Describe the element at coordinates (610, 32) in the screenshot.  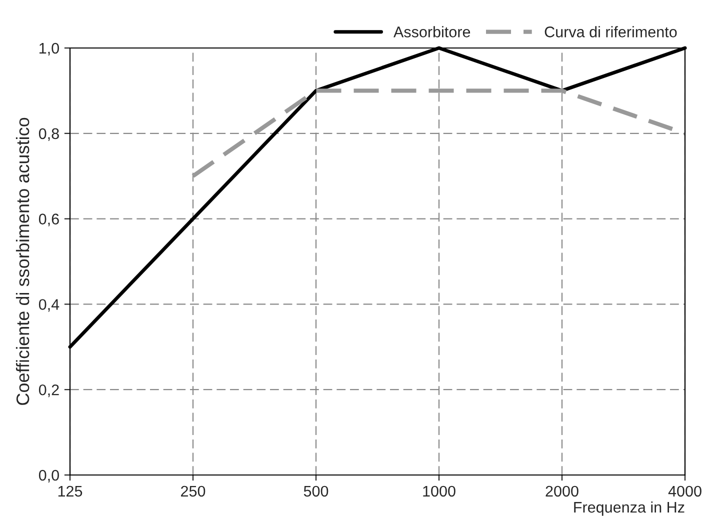
I see `legend-label: Curva di riferimento` at that location.